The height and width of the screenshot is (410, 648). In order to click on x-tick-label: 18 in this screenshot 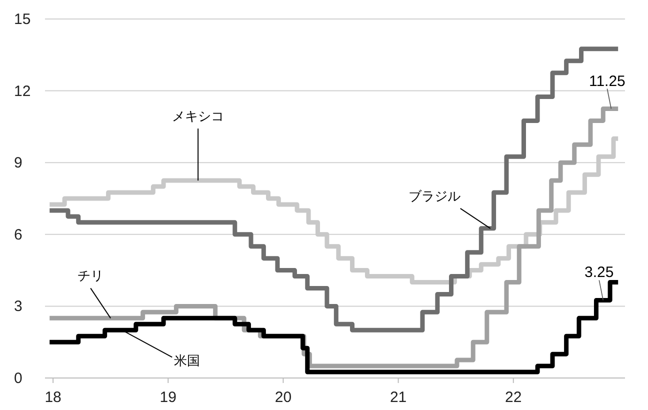, I will do `click(53, 397)`.